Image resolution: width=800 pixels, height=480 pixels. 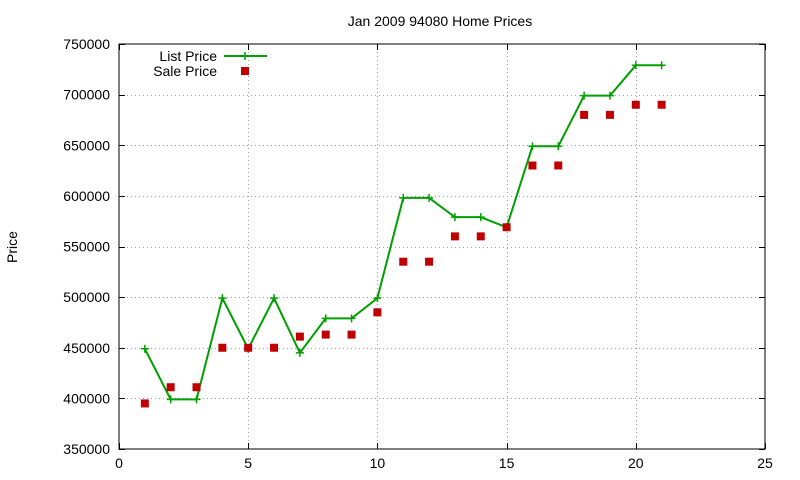 What do you see at coordinates (86, 247) in the screenshot?
I see `y-tick-label: 550000` at bounding box center [86, 247].